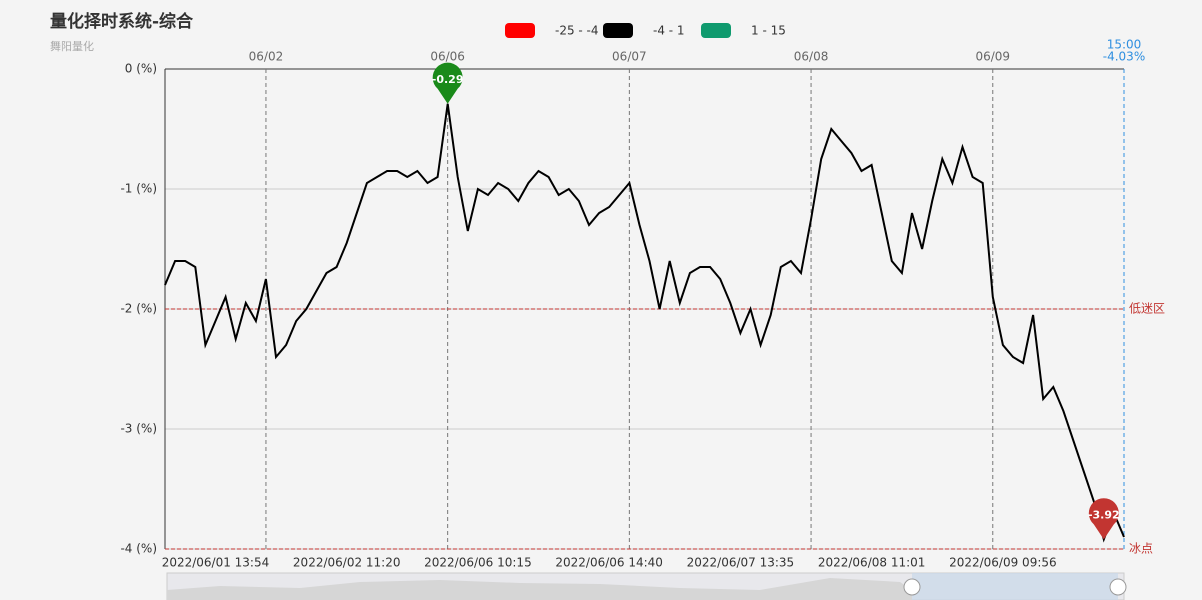  What do you see at coordinates (741, 563) in the screenshot?
I see `x-tick-label: 2022/06/07 13:35` at bounding box center [741, 563].